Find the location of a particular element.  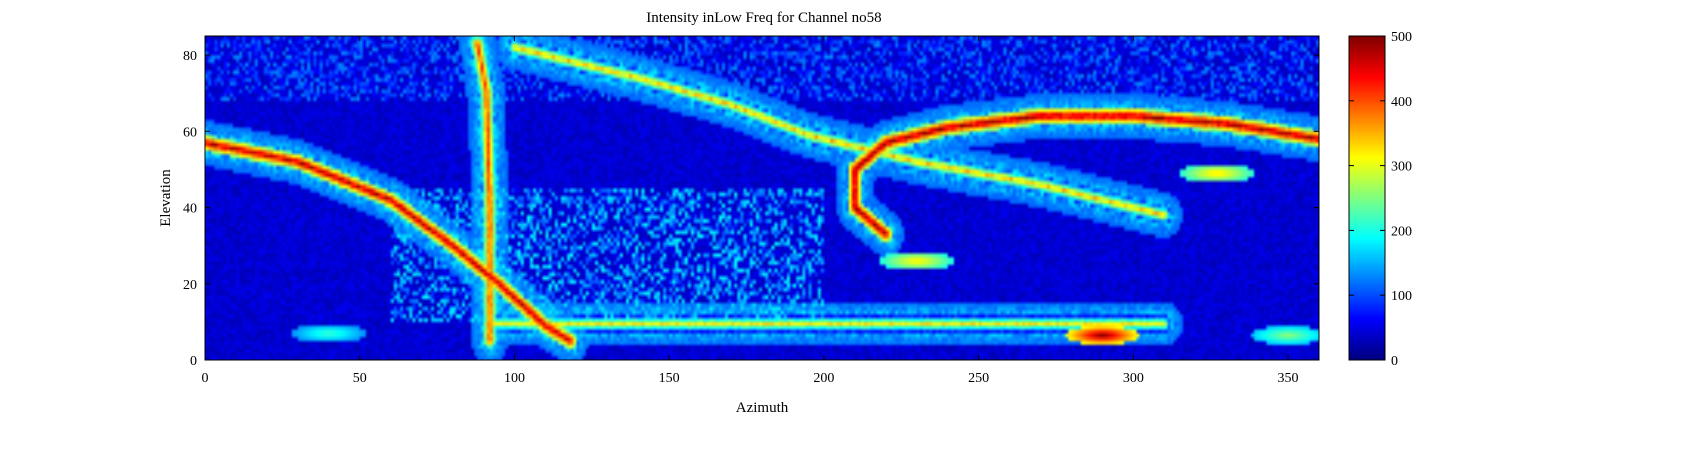

colorbar-tick-label: 200 is located at coordinates (1401, 231).